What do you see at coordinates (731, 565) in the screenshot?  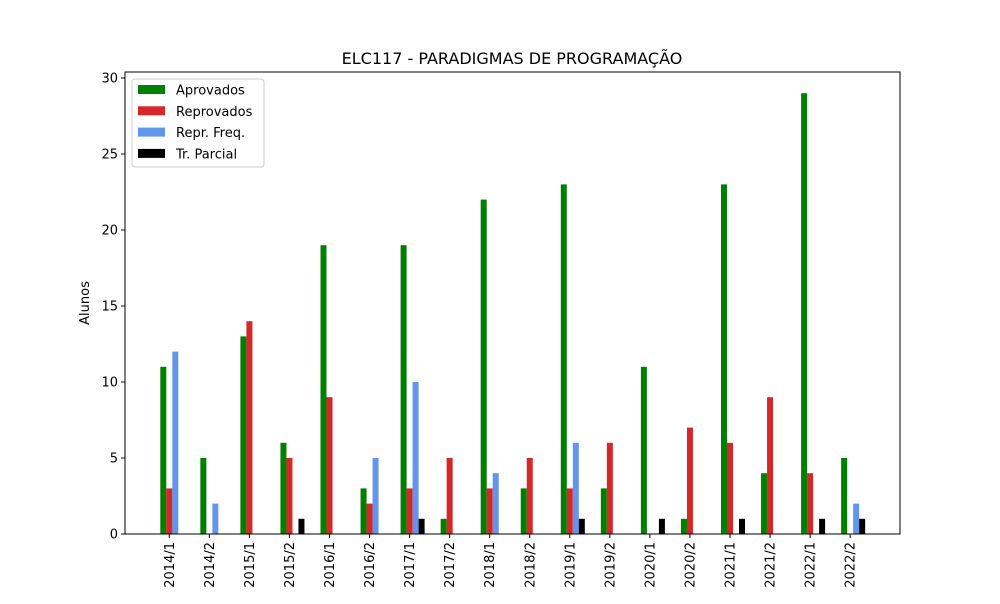 I see `x-tick-label: 2021/1` at bounding box center [731, 565].